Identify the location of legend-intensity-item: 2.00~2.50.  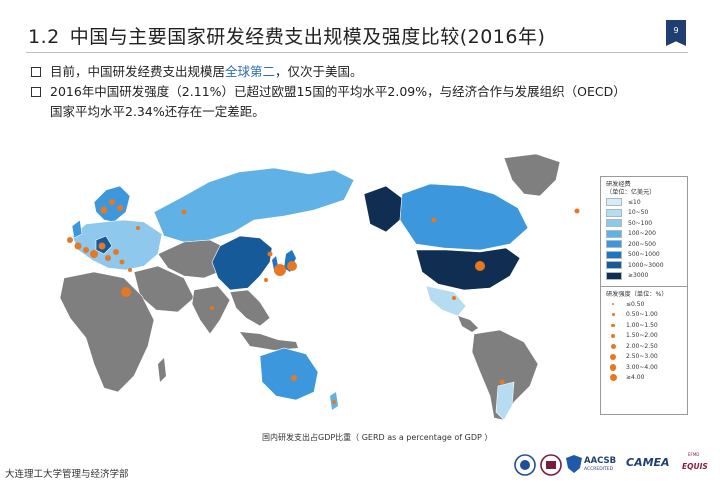
(644, 346).